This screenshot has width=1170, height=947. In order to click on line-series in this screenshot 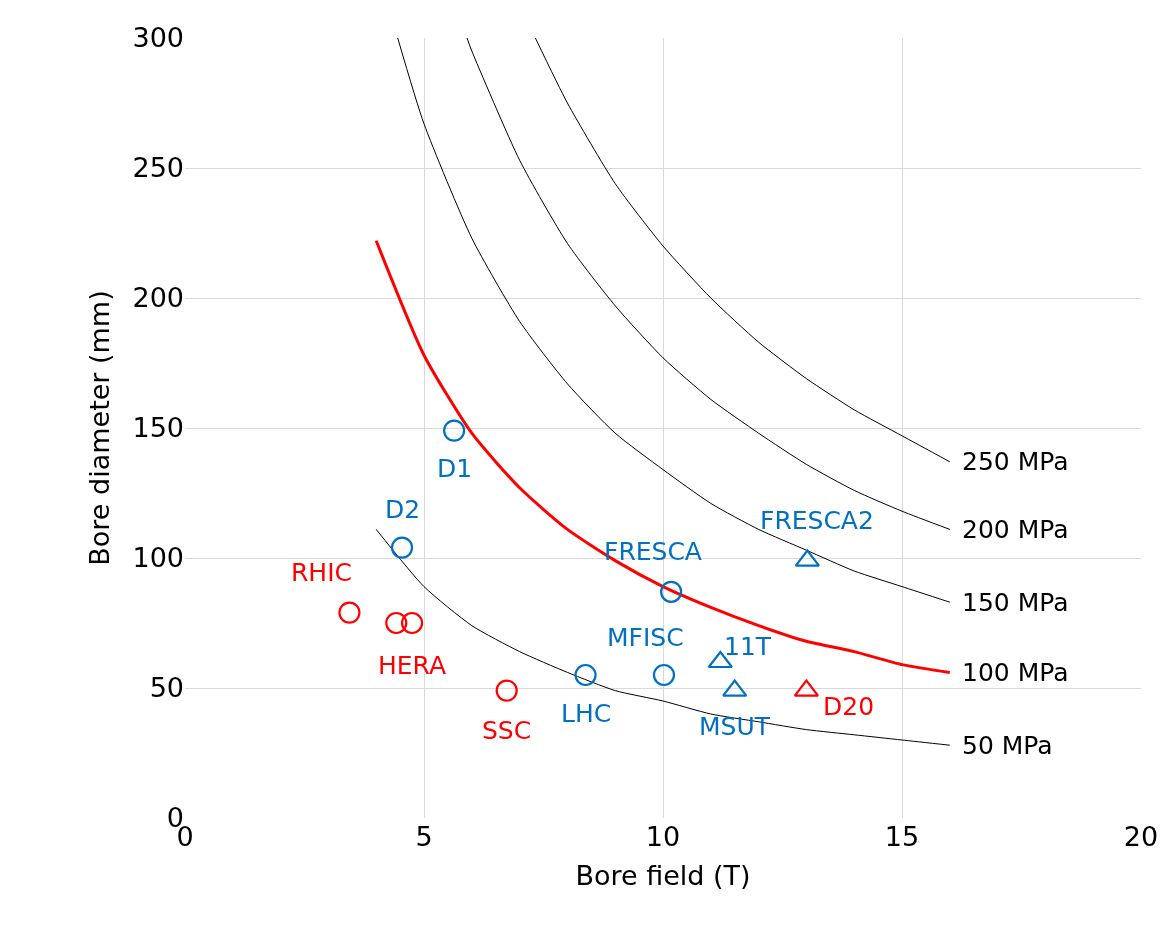, I will do `click(663, 637)`.